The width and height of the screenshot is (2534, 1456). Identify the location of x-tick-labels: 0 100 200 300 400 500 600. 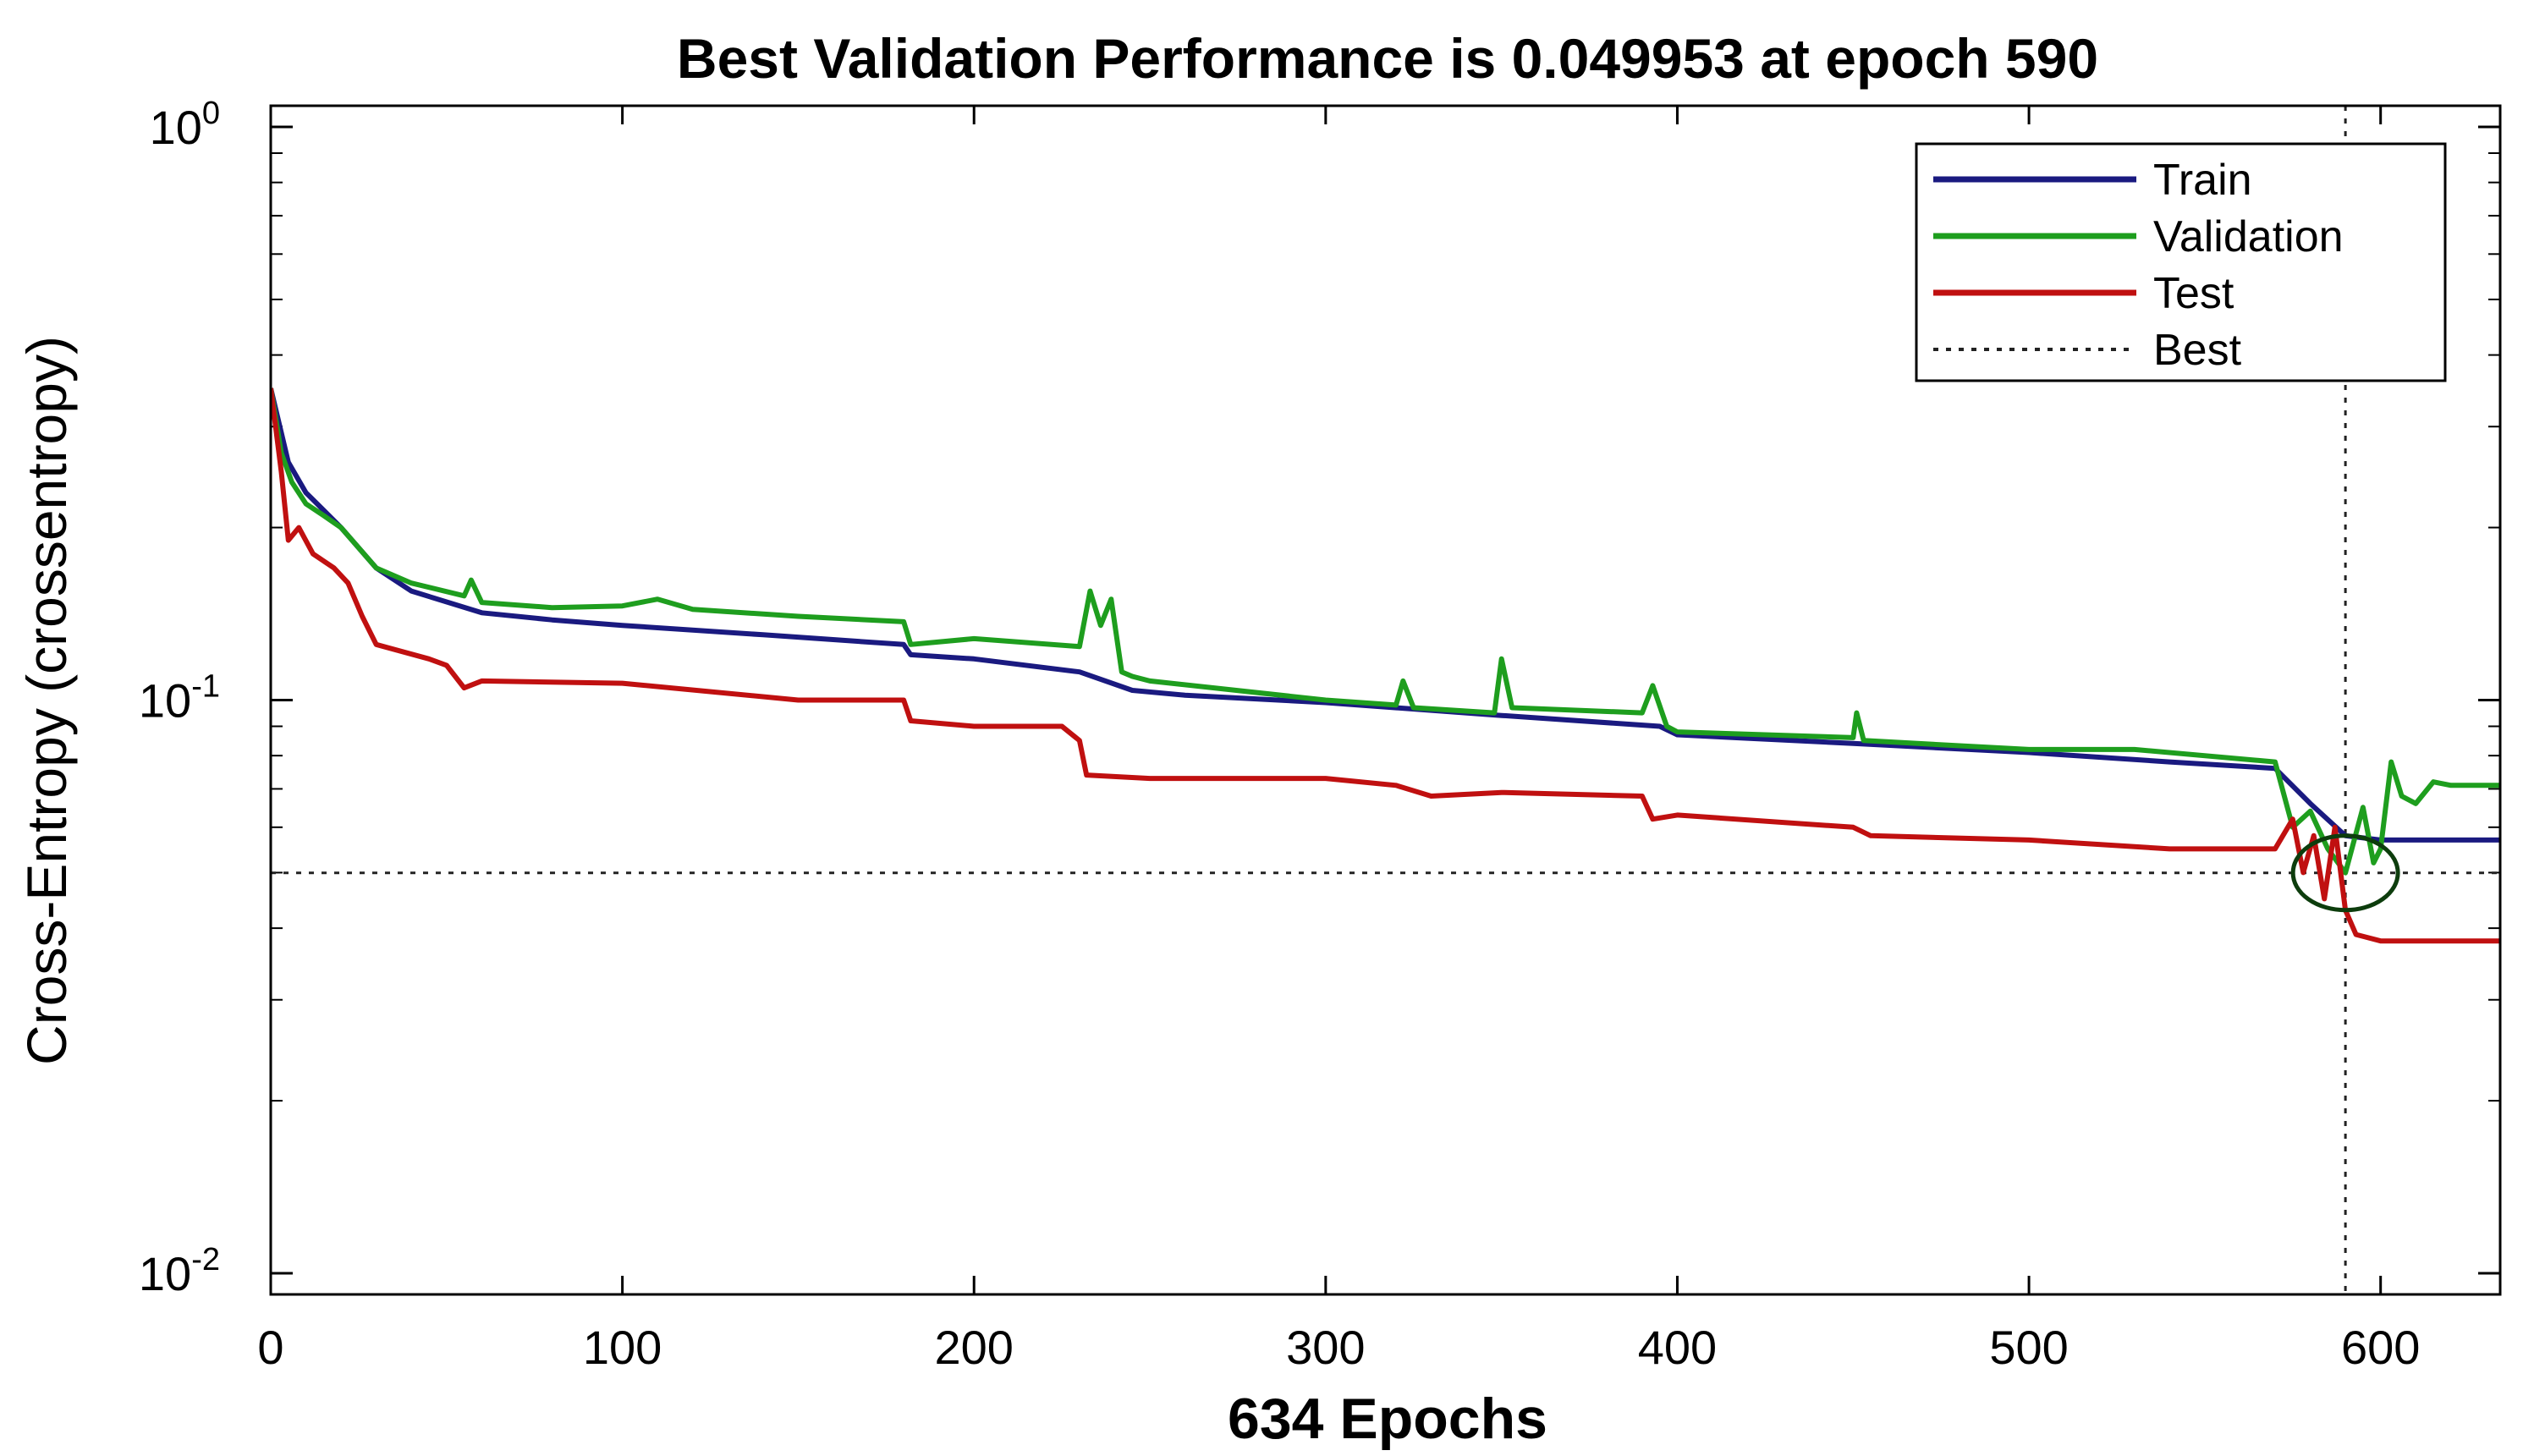
(1338, 1347).